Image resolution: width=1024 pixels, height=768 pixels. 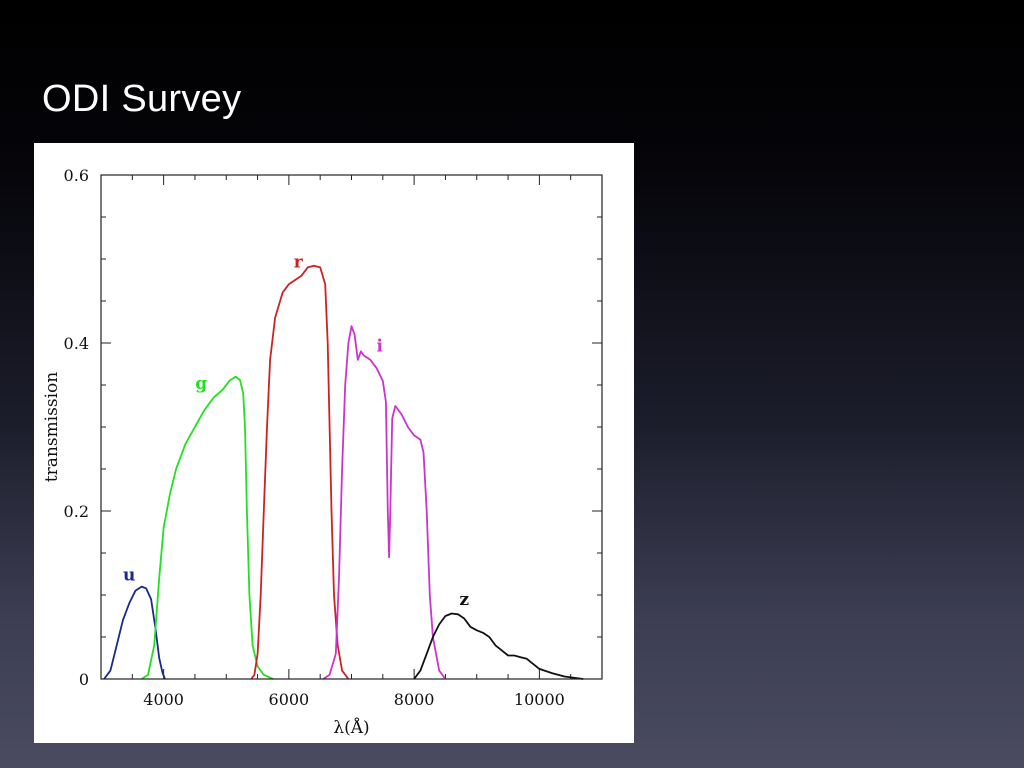 What do you see at coordinates (300, 472) in the screenshot?
I see `series-line-r` at bounding box center [300, 472].